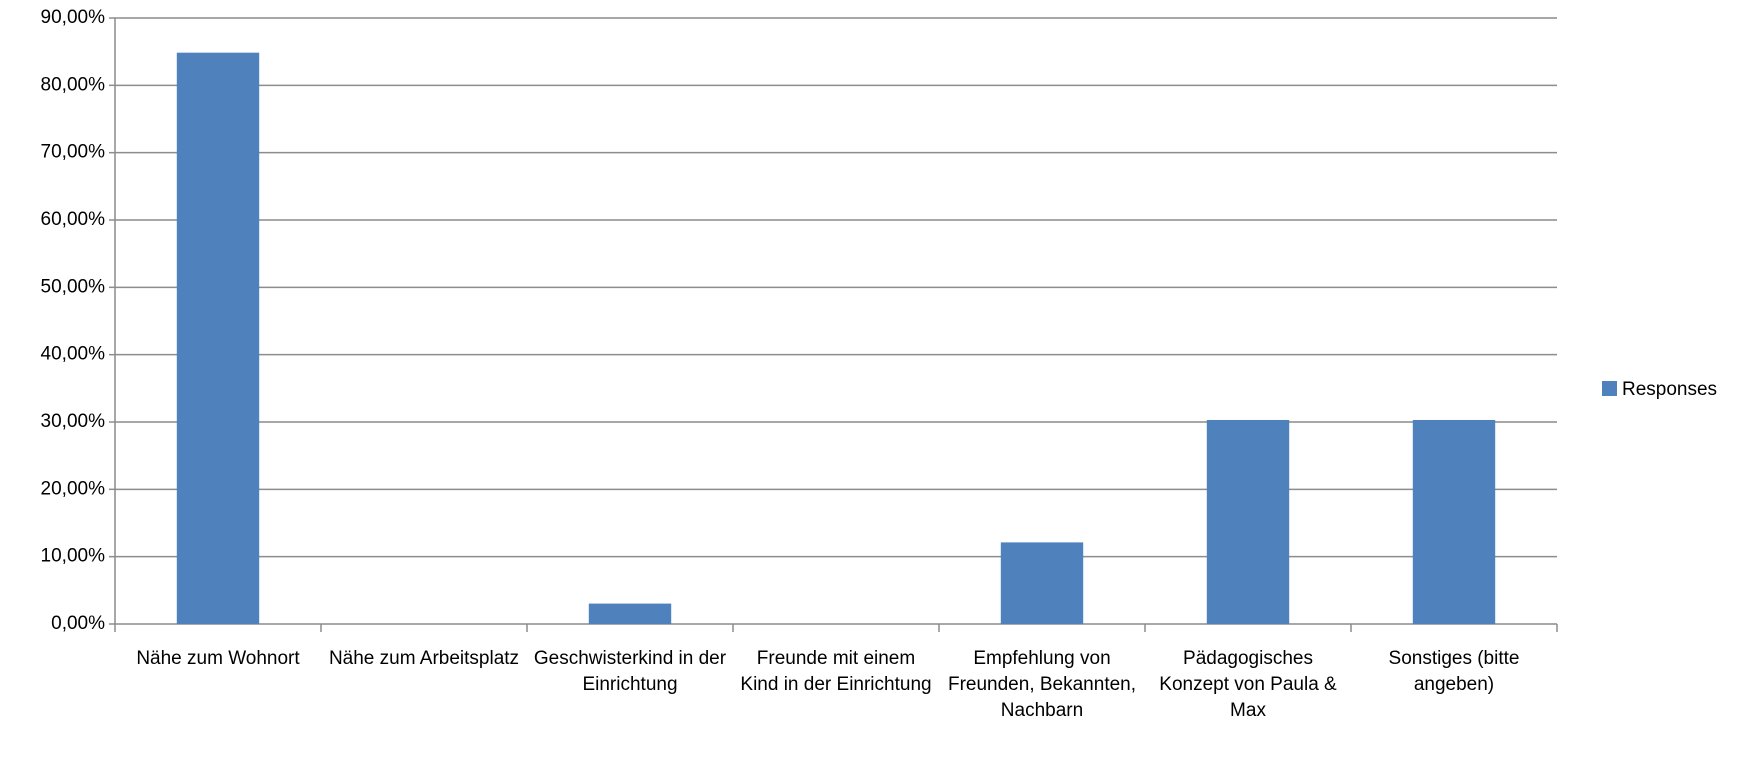 Image resolution: width=1746 pixels, height=766 pixels. Describe the element at coordinates (1454, 671) in the screenshot. I see `x-tick-label: Sonstiges (bitte angeben)` at that location.